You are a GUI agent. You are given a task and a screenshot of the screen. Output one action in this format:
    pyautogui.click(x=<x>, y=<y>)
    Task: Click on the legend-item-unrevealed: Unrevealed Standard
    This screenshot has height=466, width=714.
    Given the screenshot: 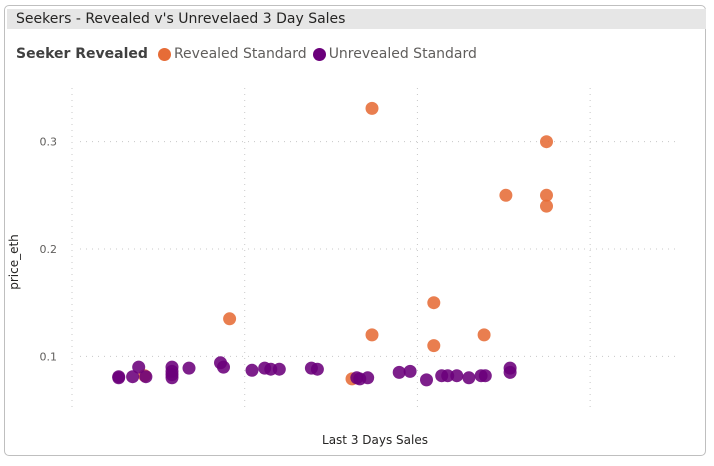 What is the action you would take?
    pyautogui.click(x=394, y=54)
    